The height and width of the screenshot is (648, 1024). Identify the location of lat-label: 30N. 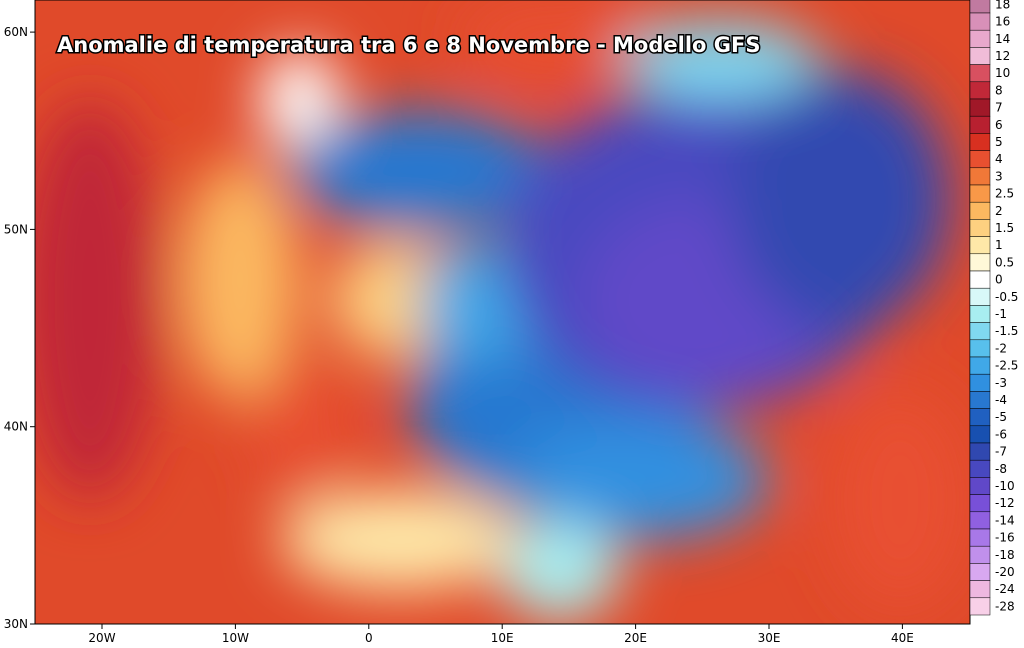
(16, 624).